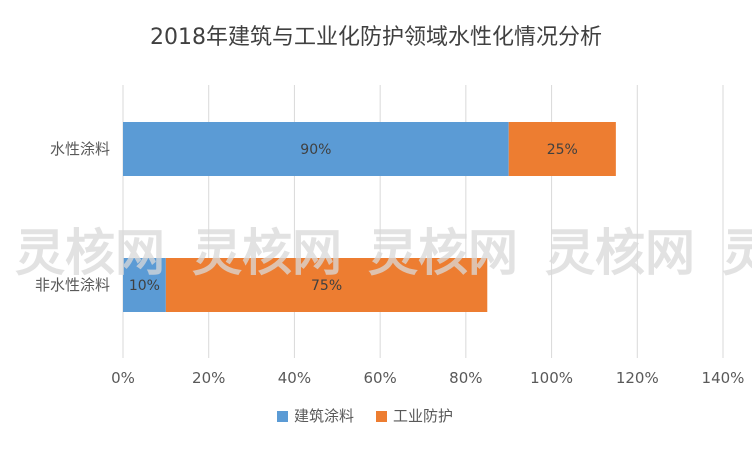  I want to click on data-label: 75%, so click(326, 286).